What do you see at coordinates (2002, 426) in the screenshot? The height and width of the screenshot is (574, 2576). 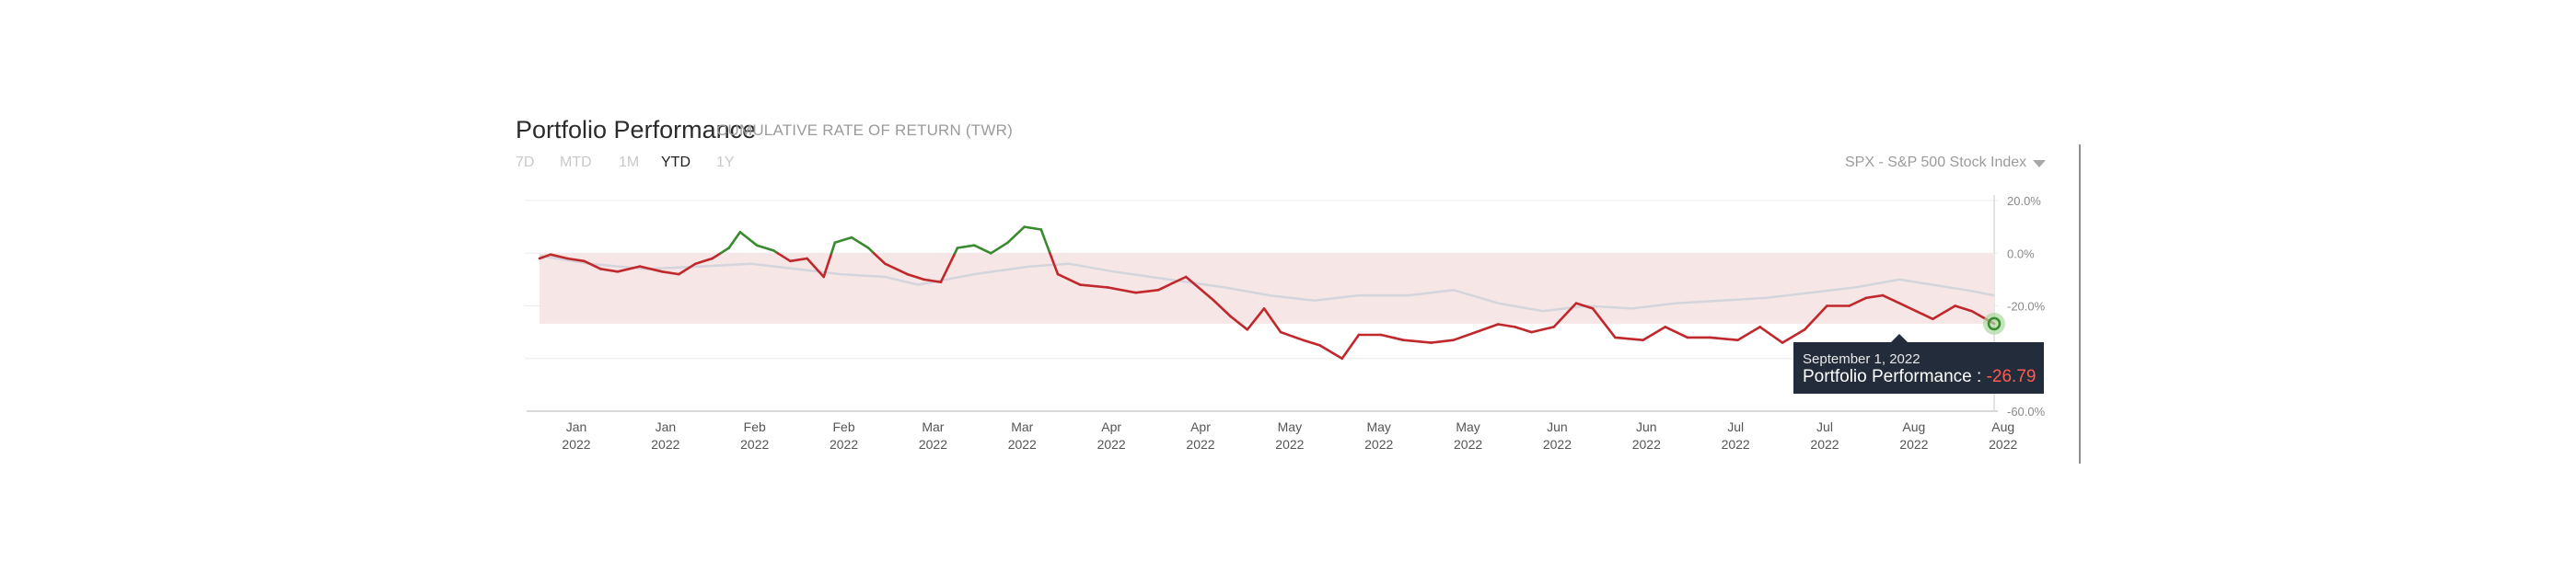 I see `x-tick-month: Aug` at bounding box center [2002, 426].